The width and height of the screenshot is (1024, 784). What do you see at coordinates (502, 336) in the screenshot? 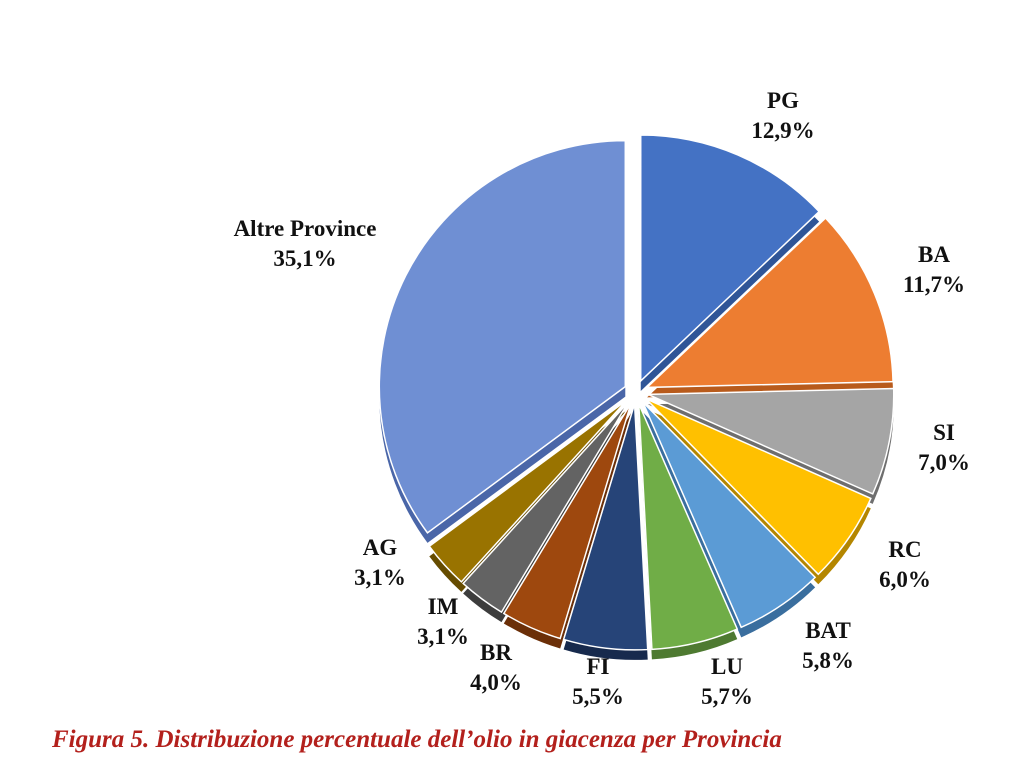
I see `pie-slice-altre-province` at bounding box center [502, 336].